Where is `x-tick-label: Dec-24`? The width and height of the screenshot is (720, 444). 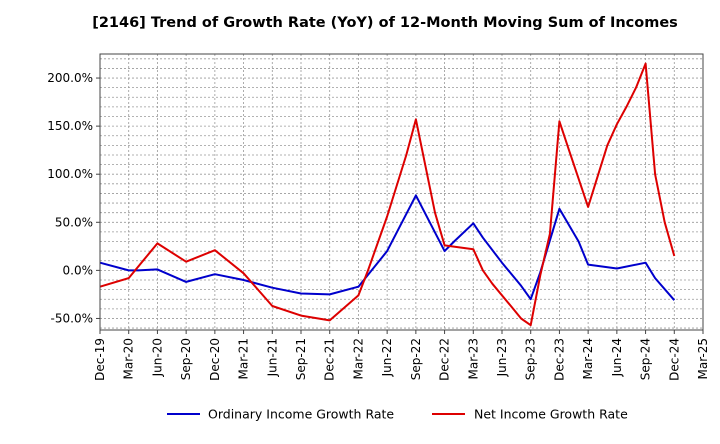
x-tick-label: Dec-24 is located at coordinates (674, 359).